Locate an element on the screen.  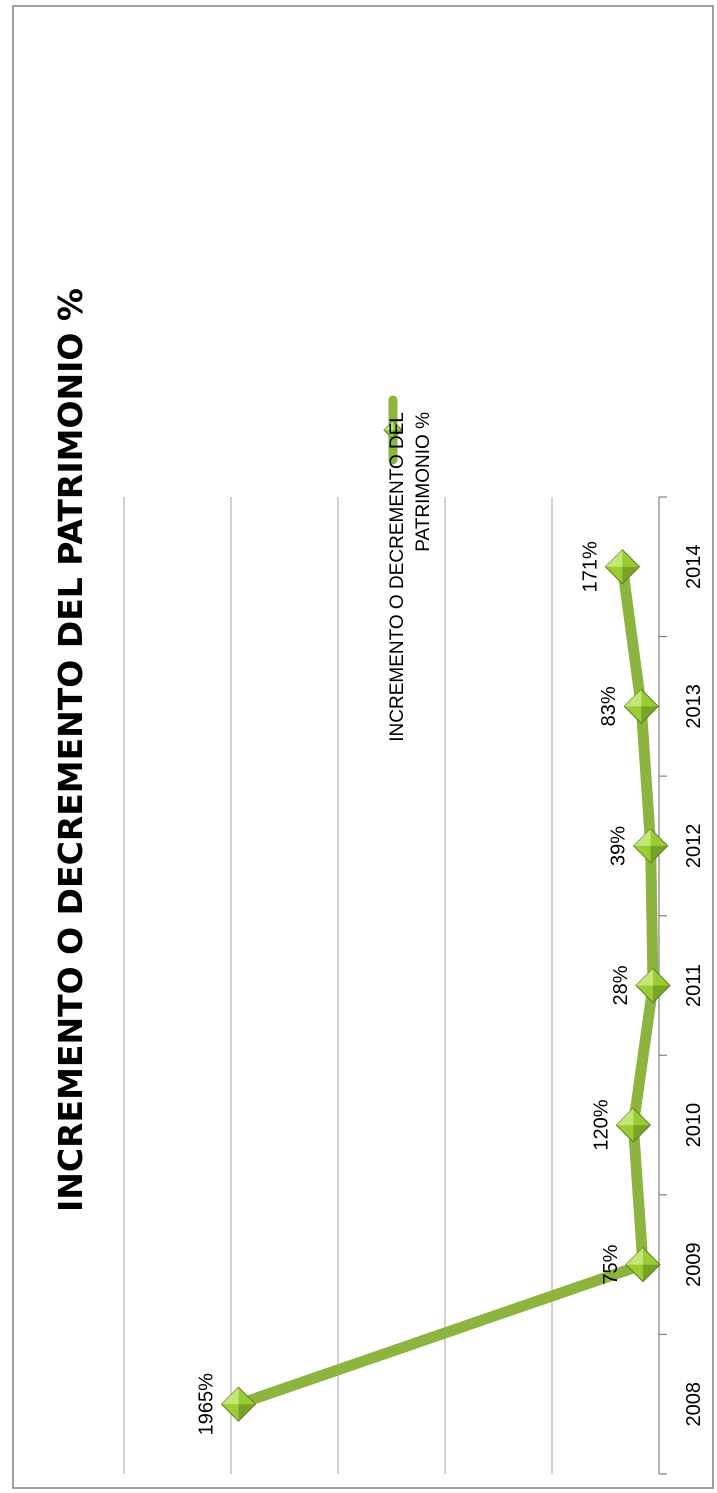
x-tick-label: 2009 is located at coordinates (694, 1264).